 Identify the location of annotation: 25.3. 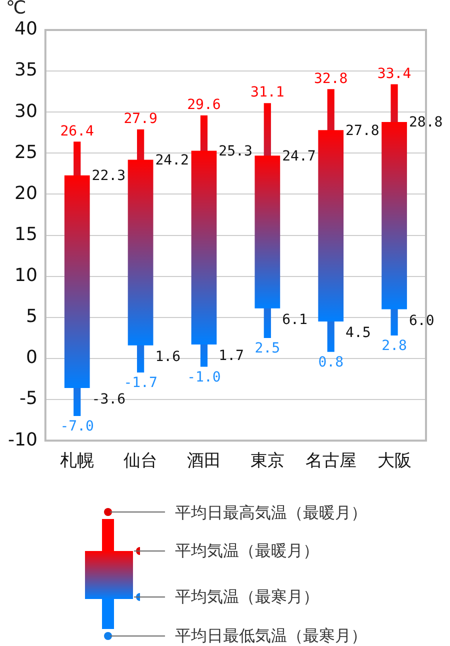
(235, 151).